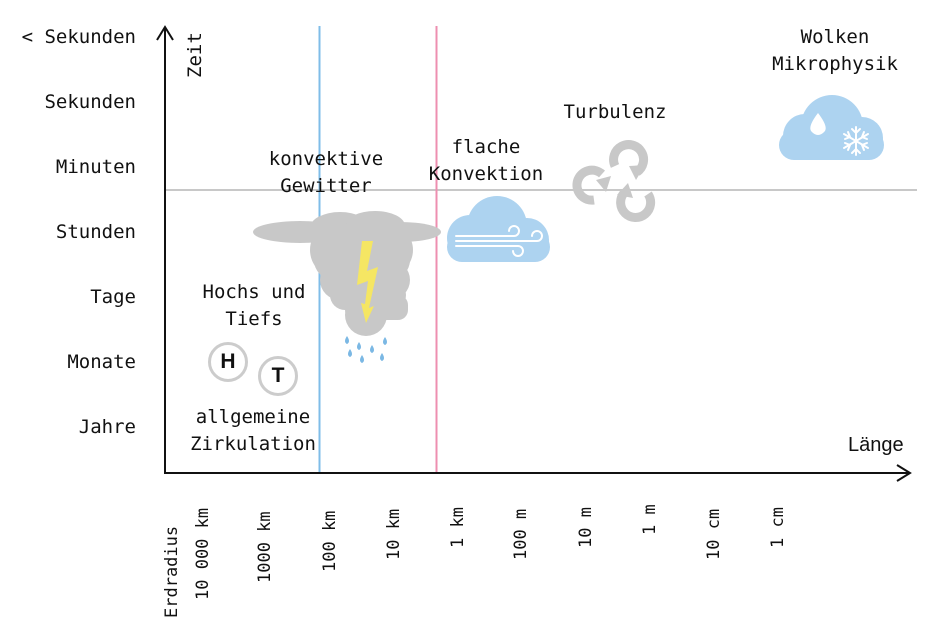  What do you see at coordinates (714, 534) in the screenshot?
I see `x-tick-label: 10 cm` at bounding box center [714, 534].